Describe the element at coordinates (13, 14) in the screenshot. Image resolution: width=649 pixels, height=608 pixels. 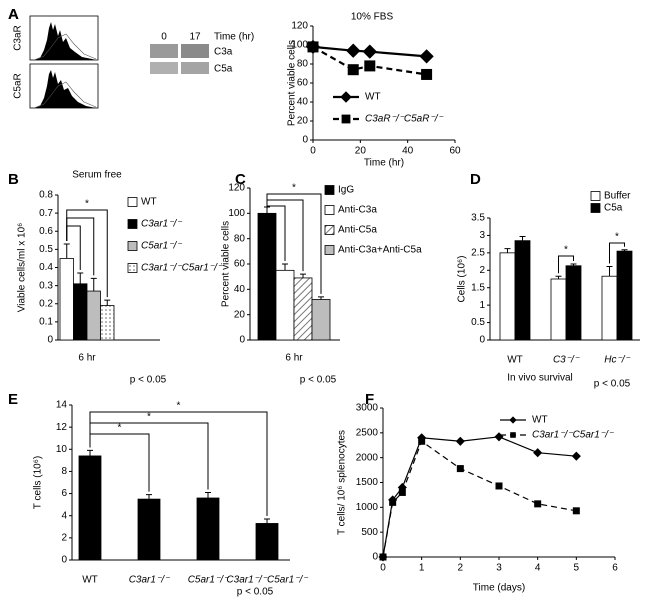
I see `panel-letter: A` at that location.